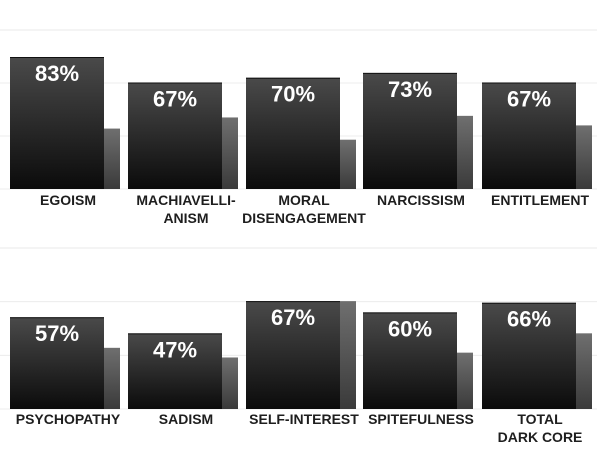 This screenshot has width=597, height=470. I want to click on data-label: 70%, so click(293, 94).